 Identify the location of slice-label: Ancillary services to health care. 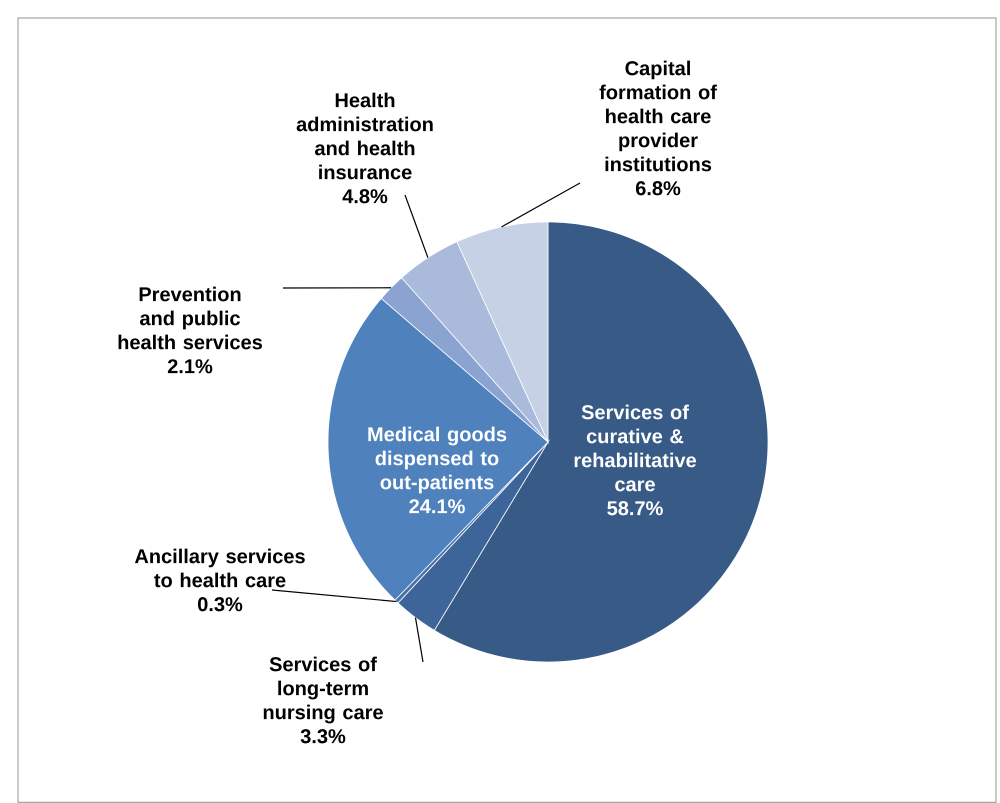
(219, 568).